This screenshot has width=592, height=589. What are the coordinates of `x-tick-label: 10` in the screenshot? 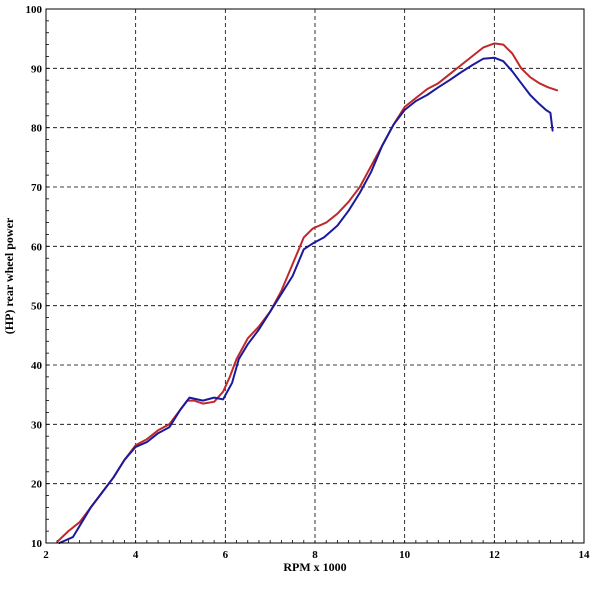 It's located at (405, 555).